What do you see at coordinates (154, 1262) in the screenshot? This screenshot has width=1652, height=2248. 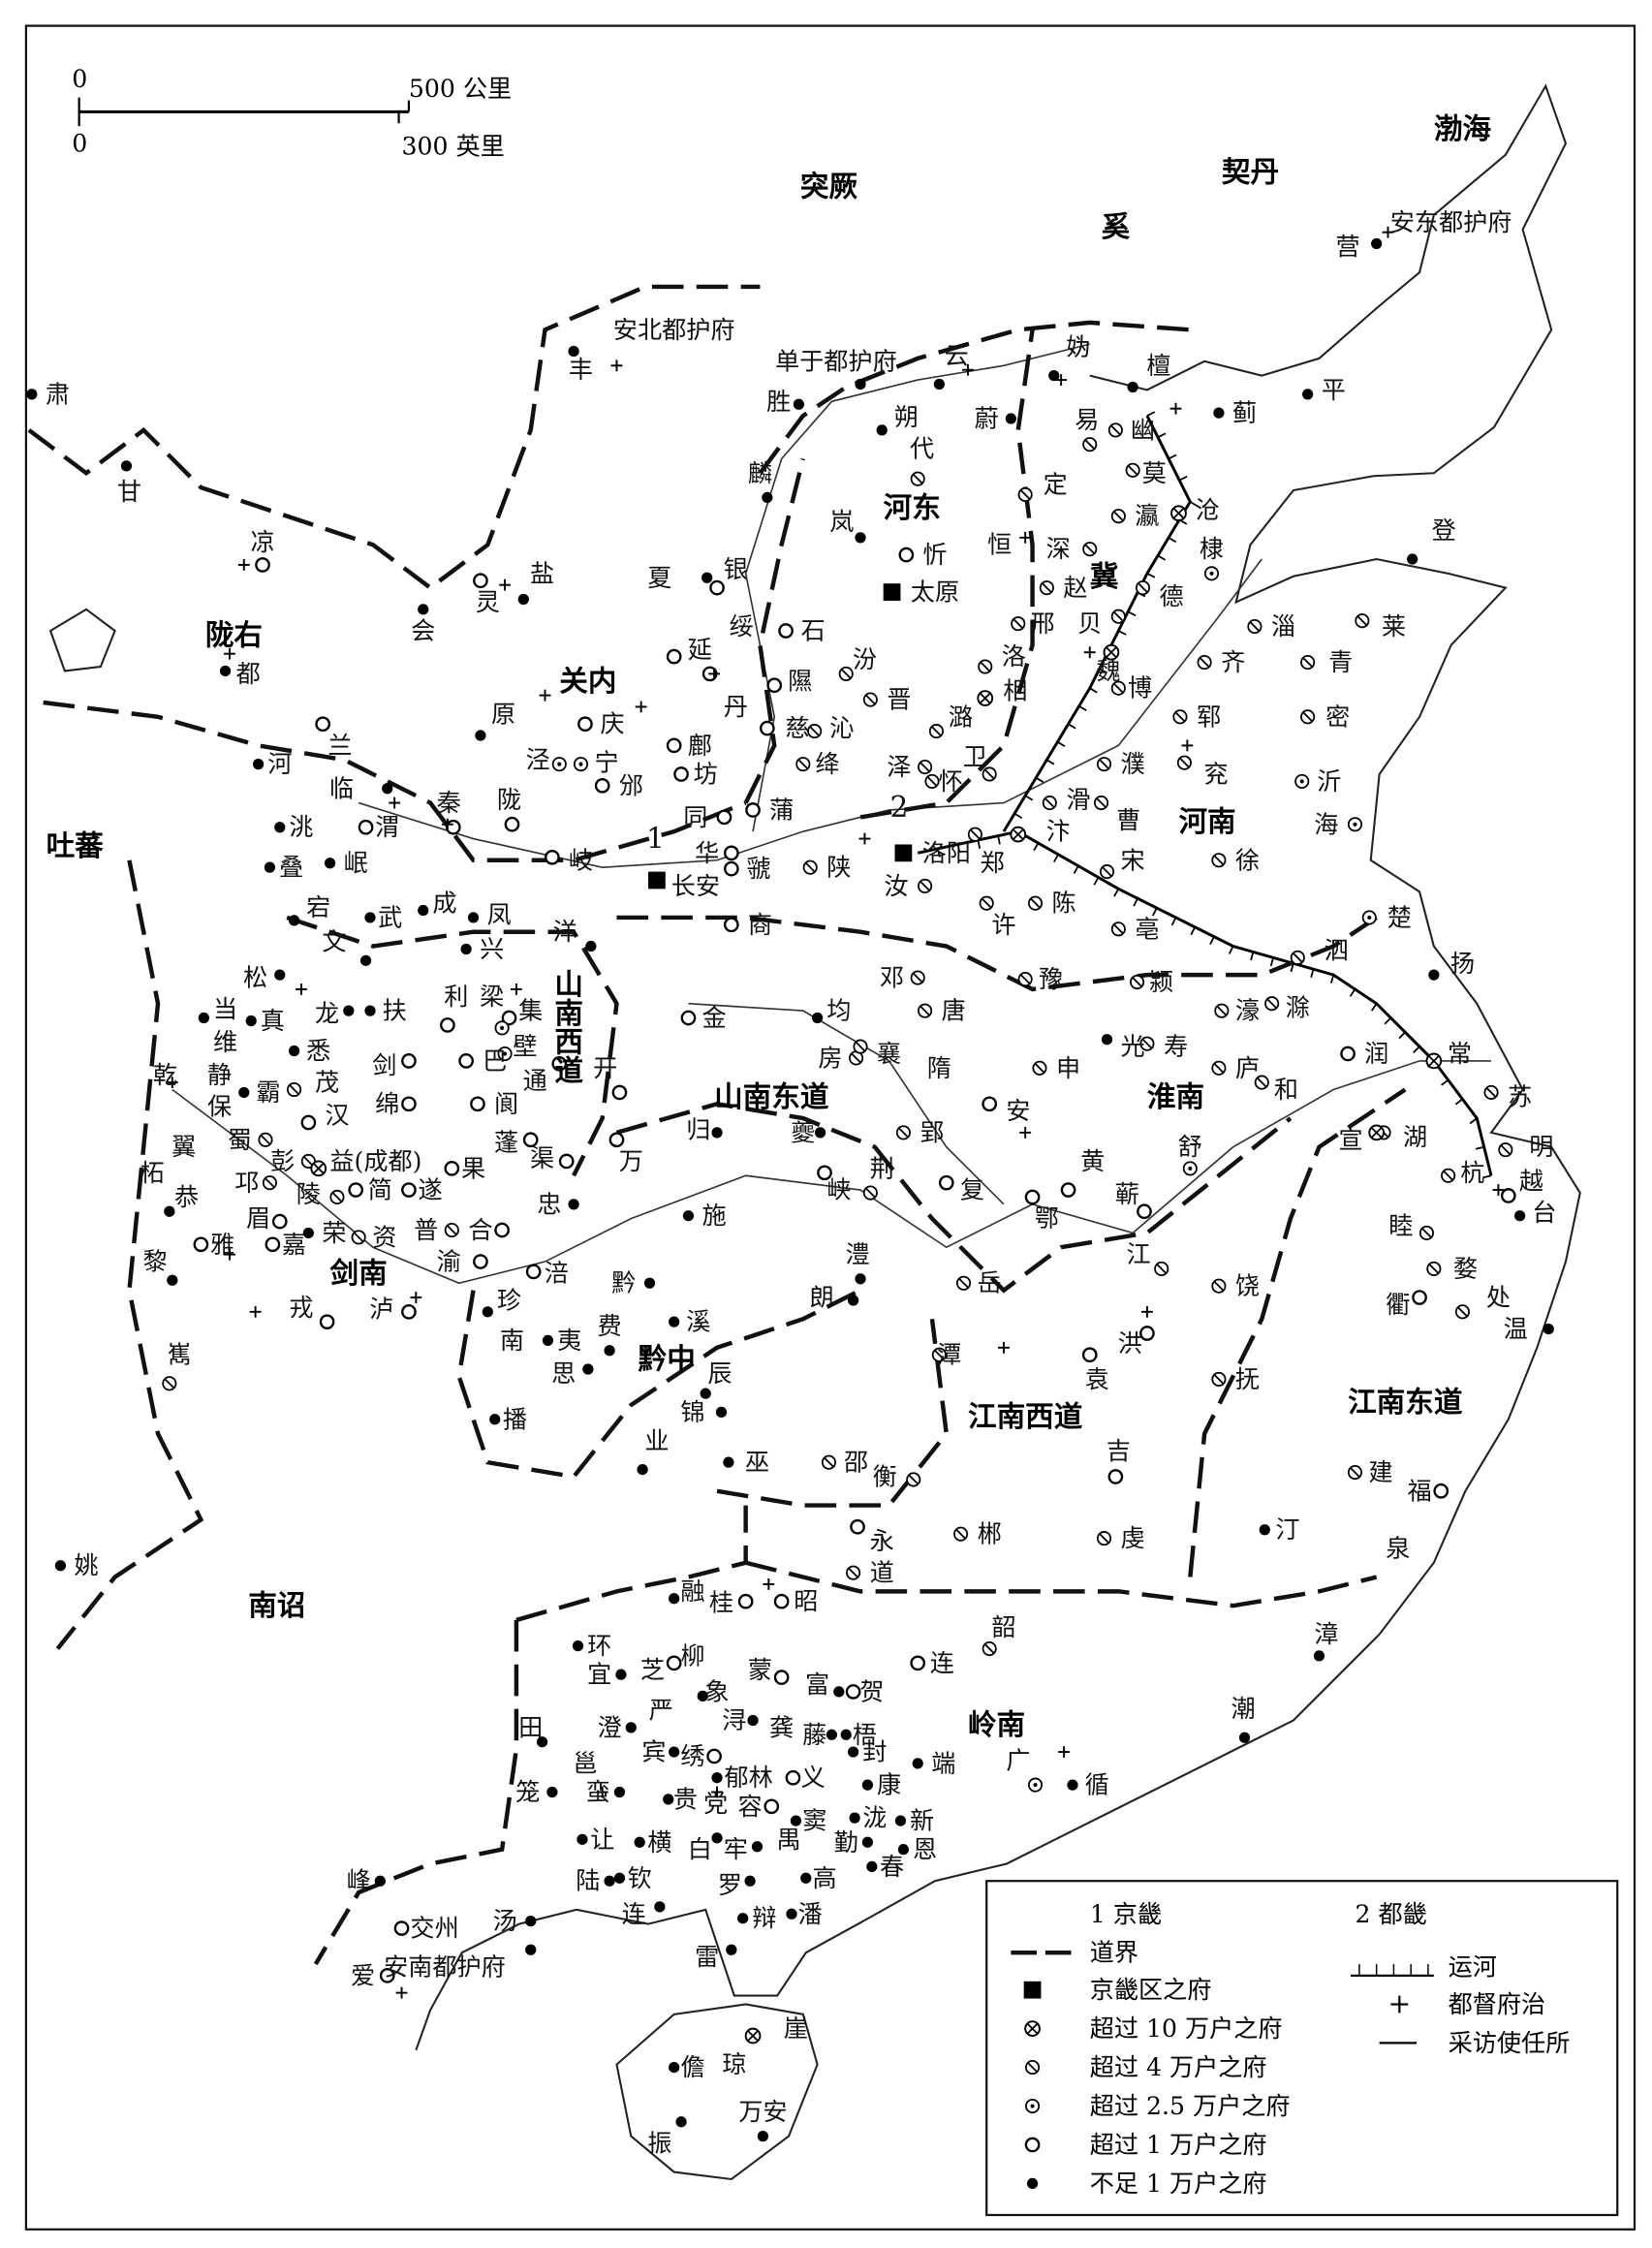 I see `prefecture-label: 黎` at bounding box center [154, 1262].